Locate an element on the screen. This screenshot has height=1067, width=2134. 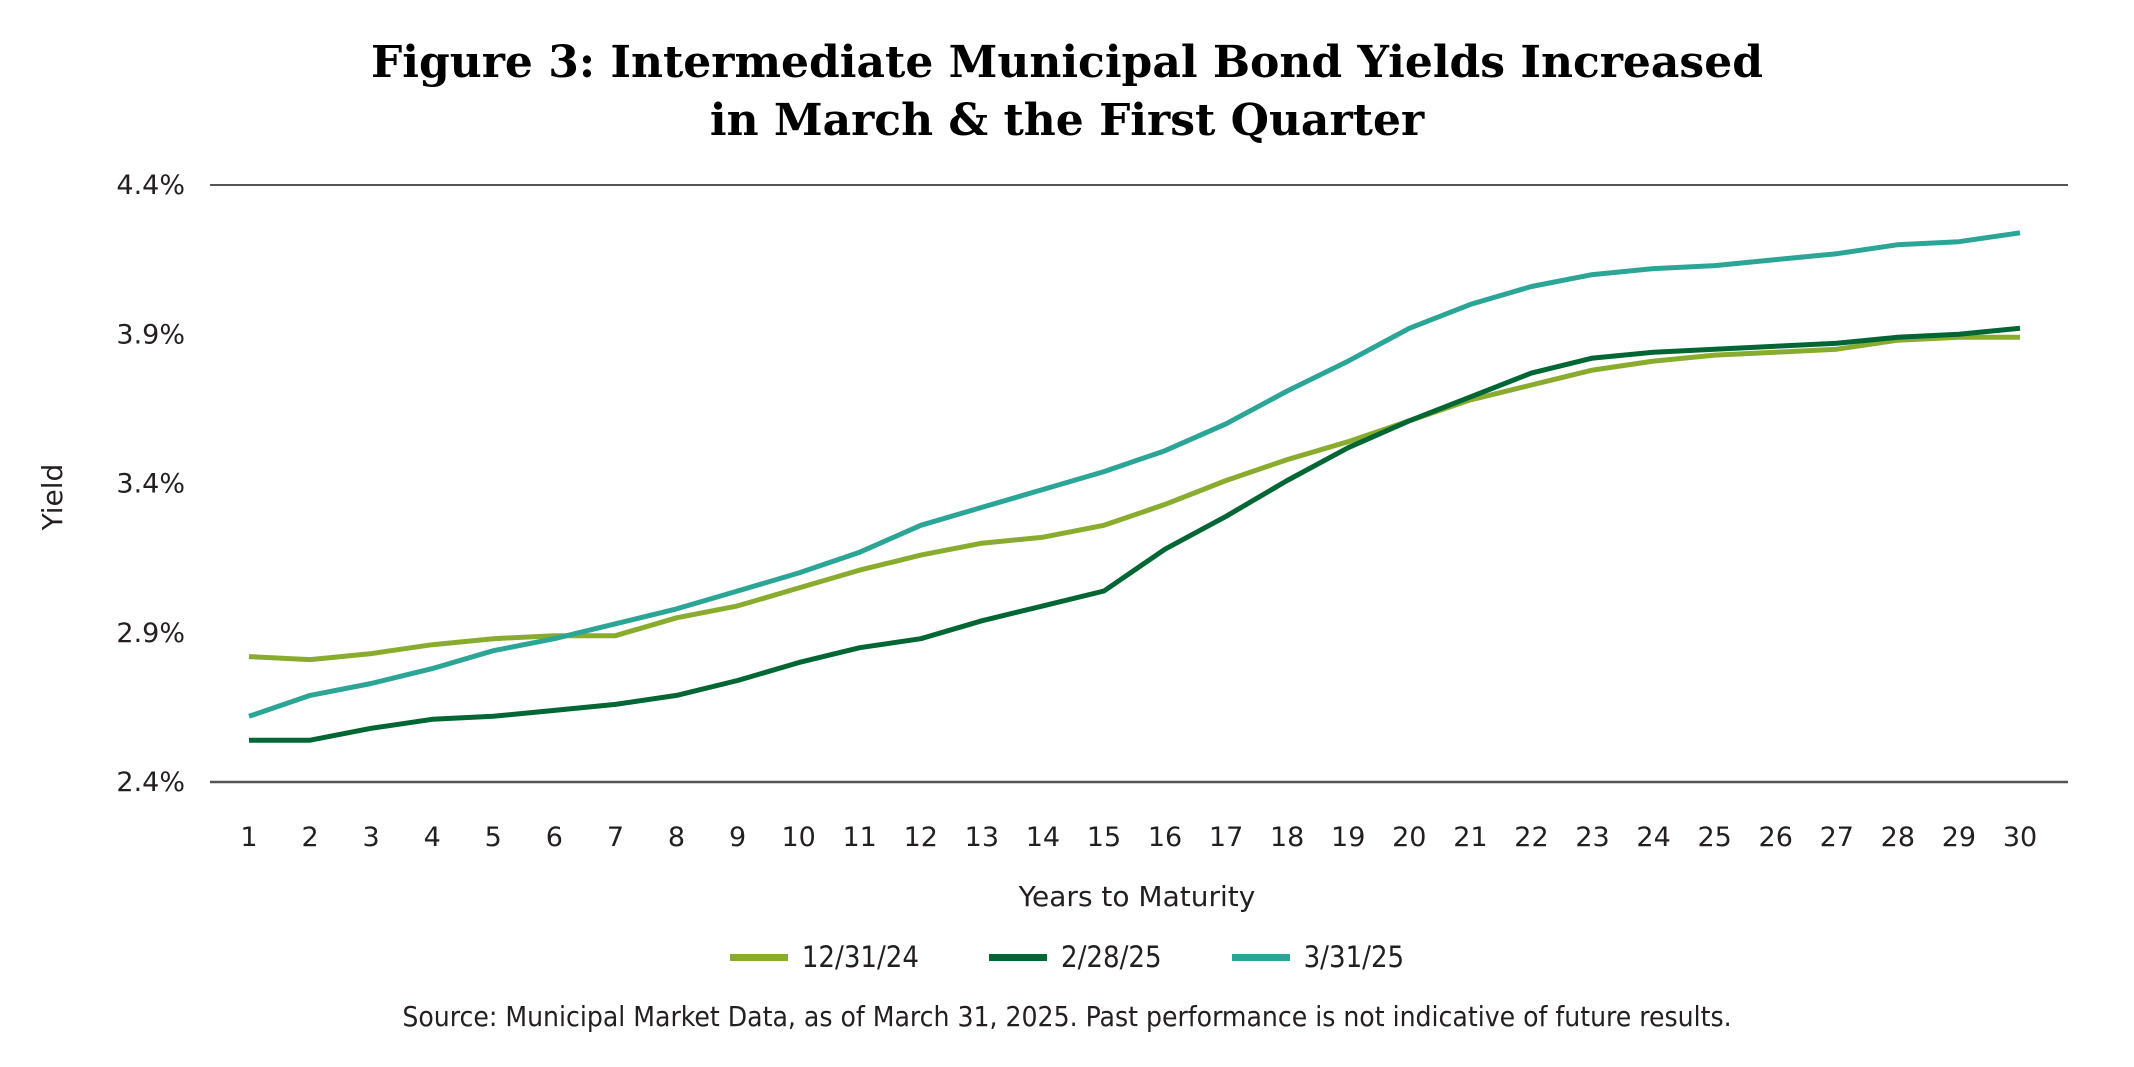
x-tick-label: 24 is located at coordinates (1653, 837).